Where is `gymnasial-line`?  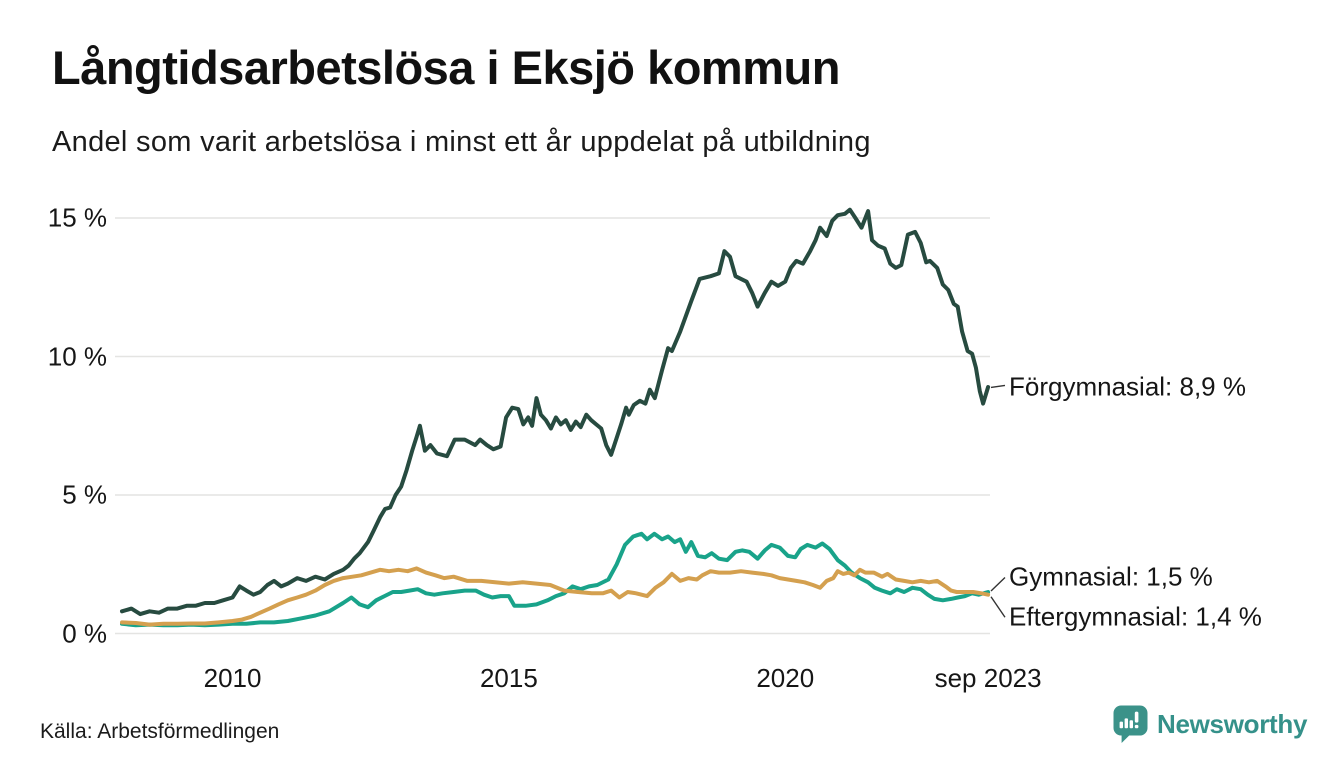 gymnasial-line is located at coordinates (555, 579).